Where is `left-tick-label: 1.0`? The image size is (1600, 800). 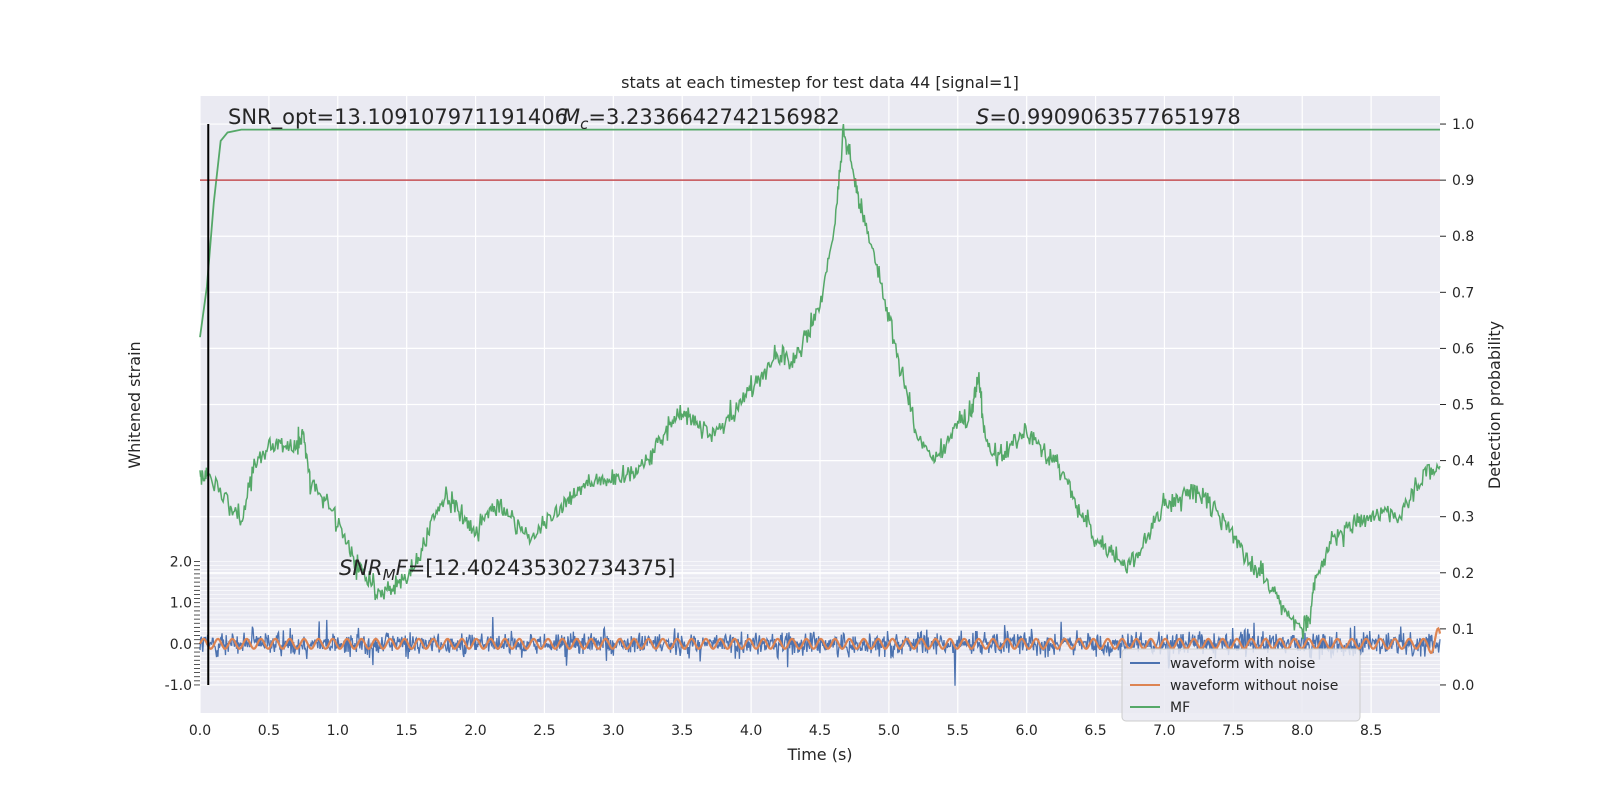
left-tick-label: 1.0 is located at coordinates (181, 604).